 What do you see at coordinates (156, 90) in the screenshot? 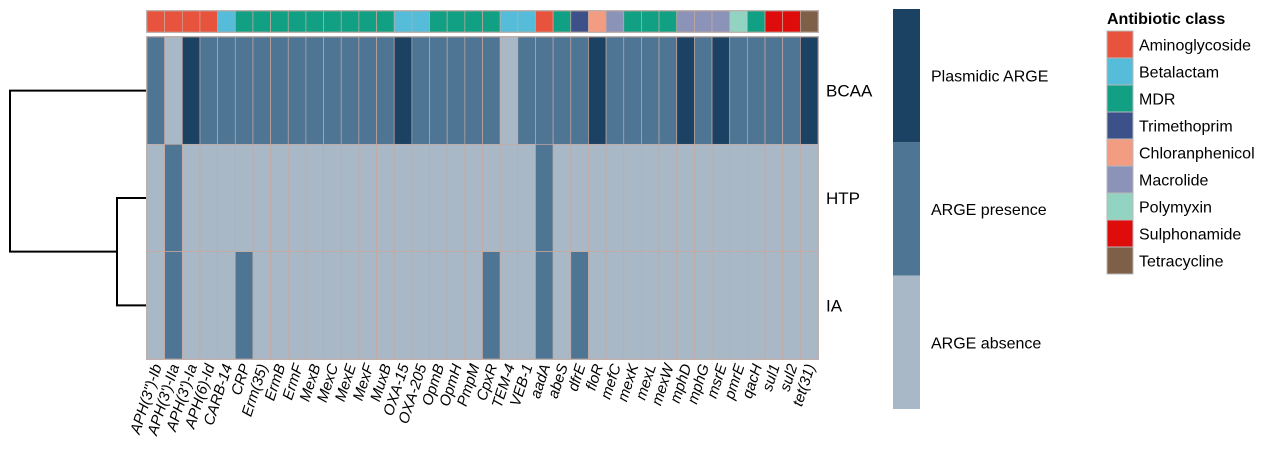
I see `cell-bcaa-aph-3-ib` at bounding box center [156, 90].